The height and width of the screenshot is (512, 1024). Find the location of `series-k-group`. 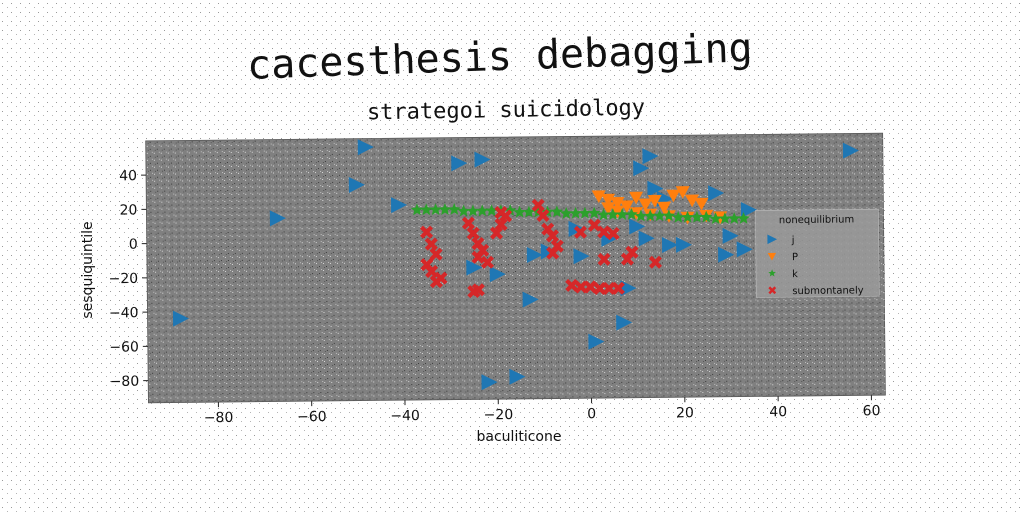

series-k-group is located at coordinates (580, 214).